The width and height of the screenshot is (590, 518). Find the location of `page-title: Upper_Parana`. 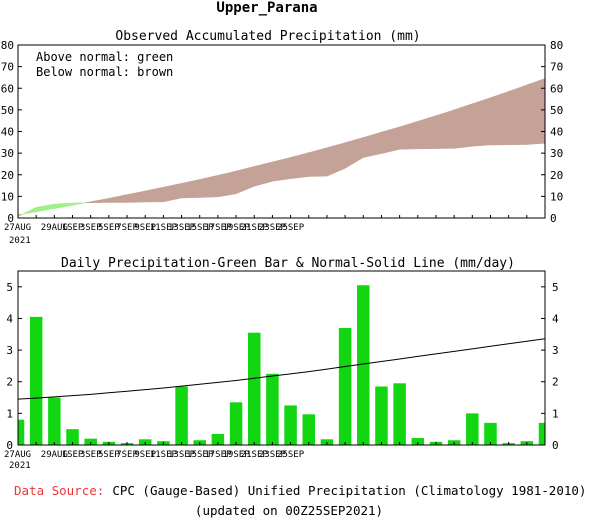

page-title: Upper_Parana is located at coordinates (266, 8).